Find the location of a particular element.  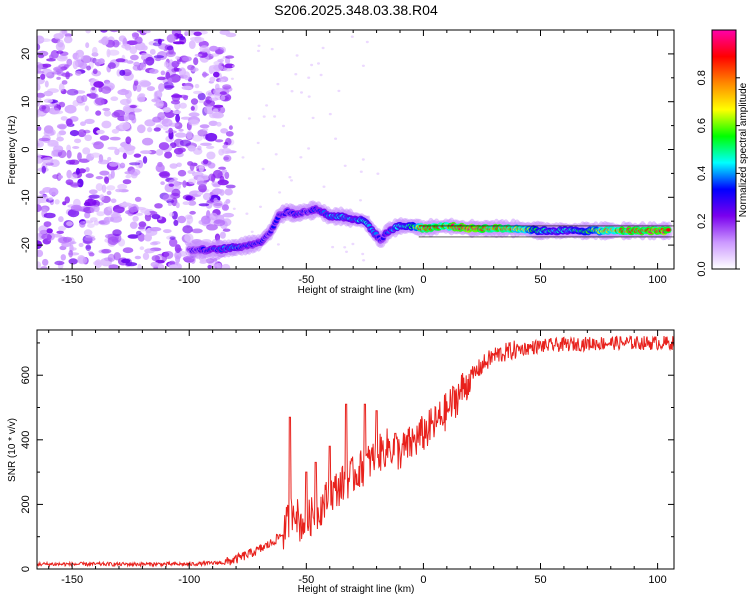

spectrogram-x-tick-label: 100 is located at coordinates (657, 280).